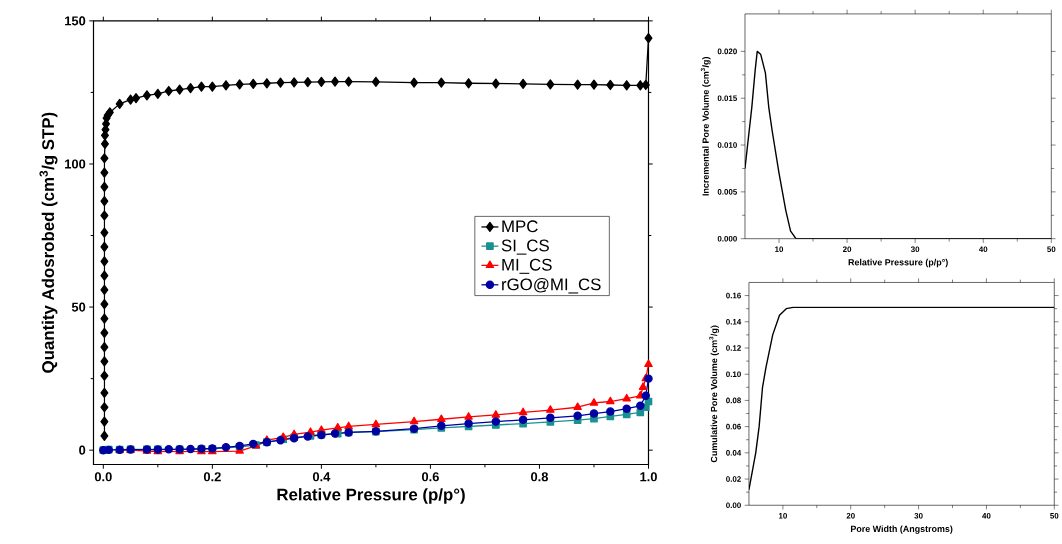 The width and height of the screenshot is (1062, 544). I want to click on x-tick-label: 0.2, so click(212, 477).